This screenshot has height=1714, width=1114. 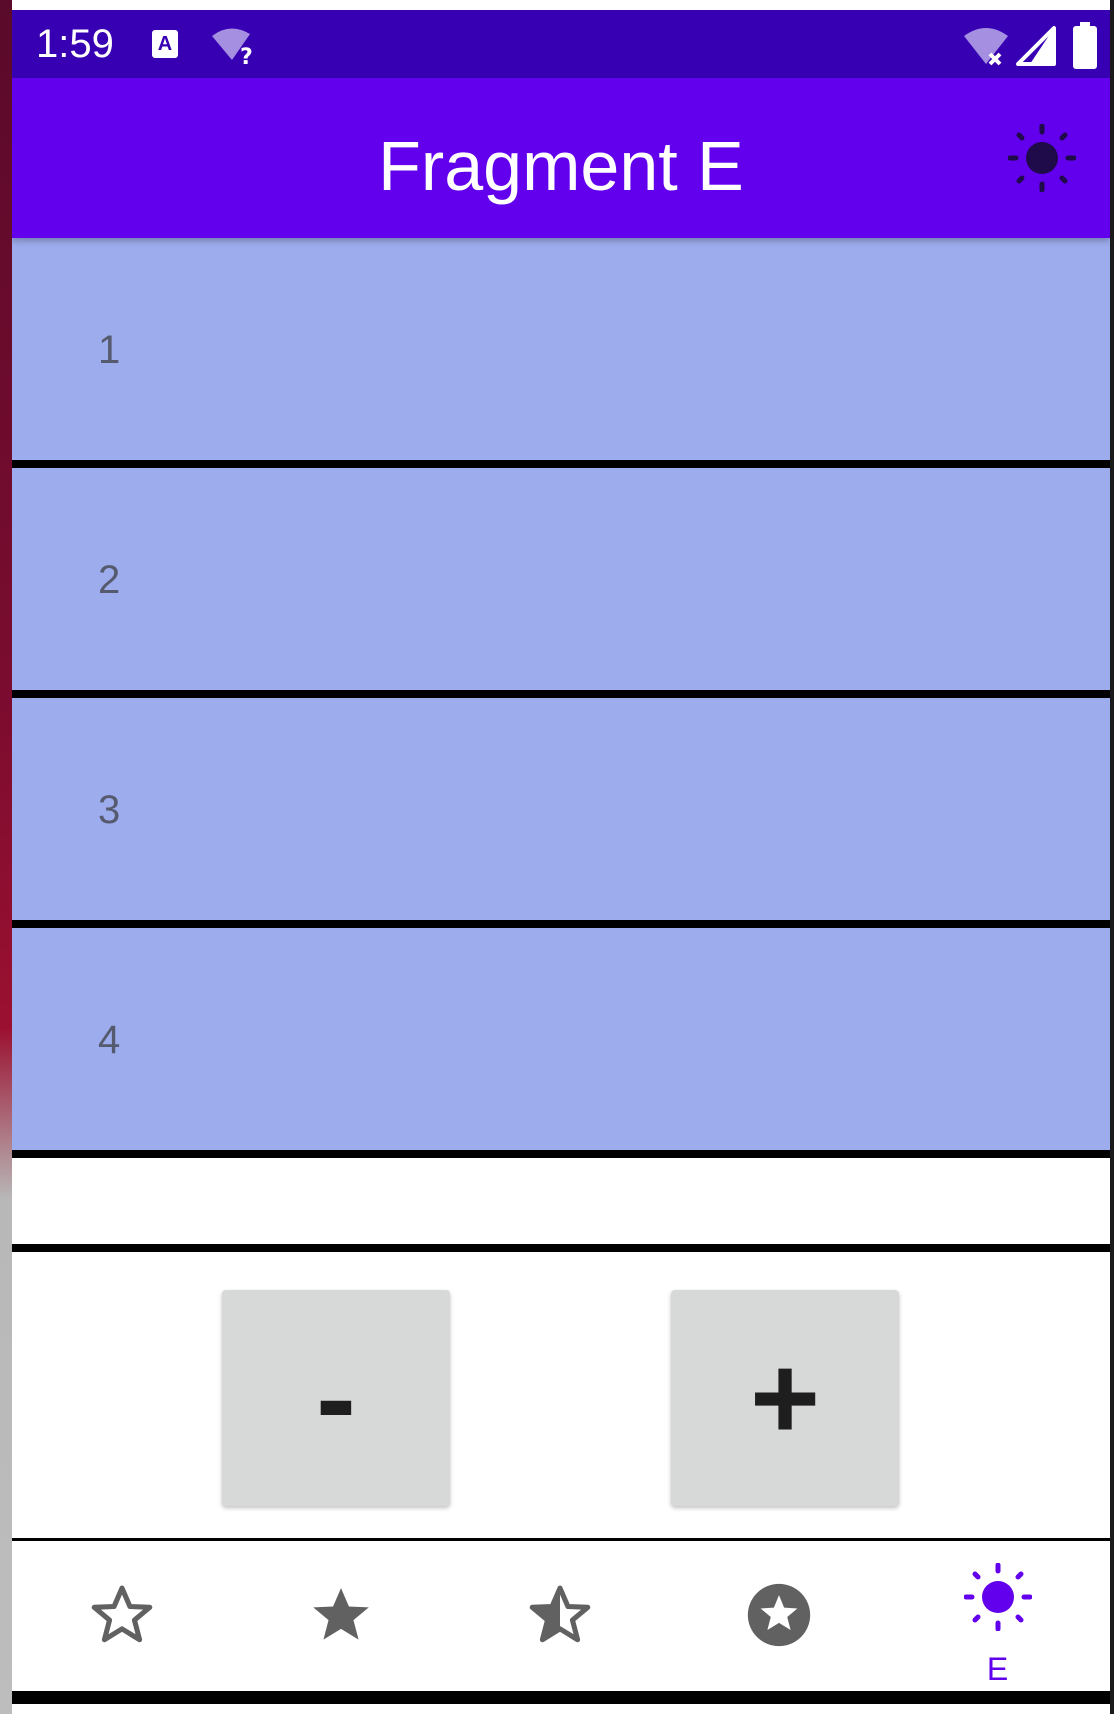 What do you see at coordinates (561, 1539) in the screenshot?
I see `bottom-nav-divider` at bounding box center [561, 1539].